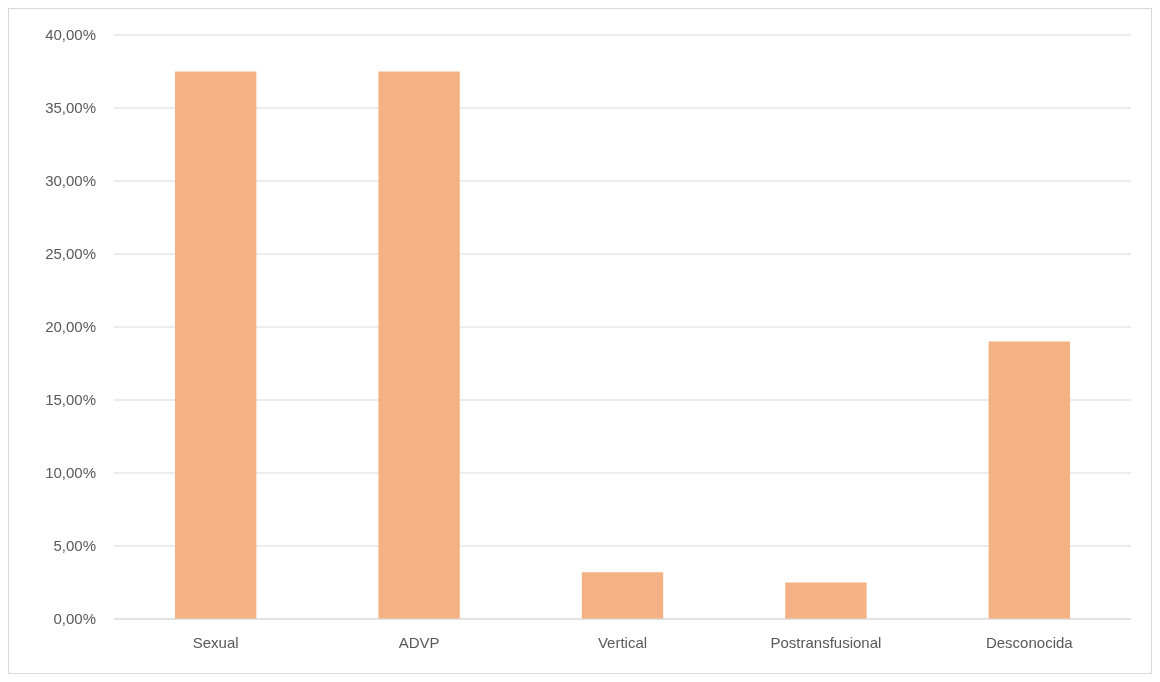 This screenshot has width=1160, height=682. What do you see at coordinates (70, 473) in the screenshot?
I see `y-tick-label: 10,00%` at bounding box center [70, 473].